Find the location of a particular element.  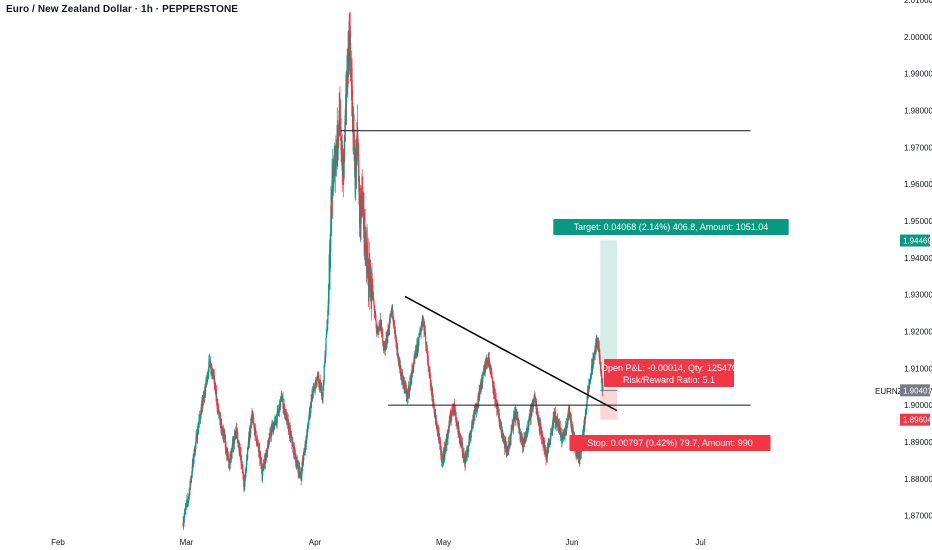

y-tick-label: 2.01000 is located at coordinates (918, 2).